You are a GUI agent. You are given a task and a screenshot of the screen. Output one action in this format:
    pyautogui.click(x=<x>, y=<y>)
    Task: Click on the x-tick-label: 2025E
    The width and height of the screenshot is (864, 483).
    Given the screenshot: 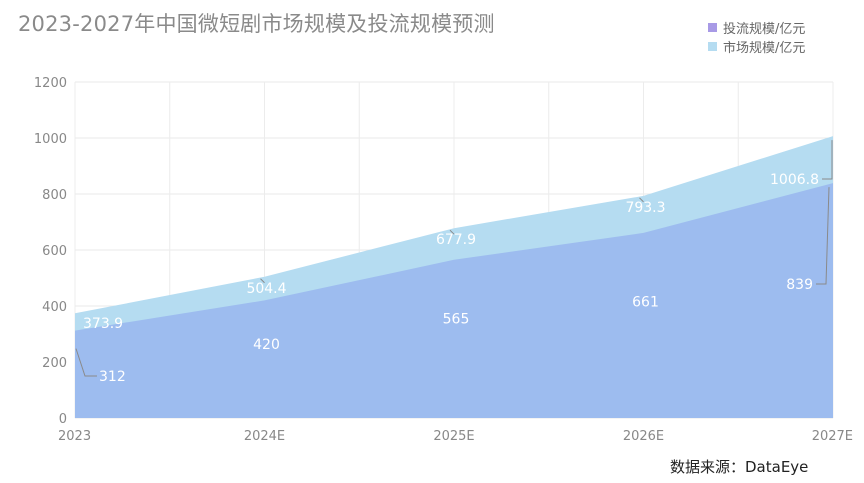 What is the action you would take?
    pyautogui.click(x=453, y=436)
    